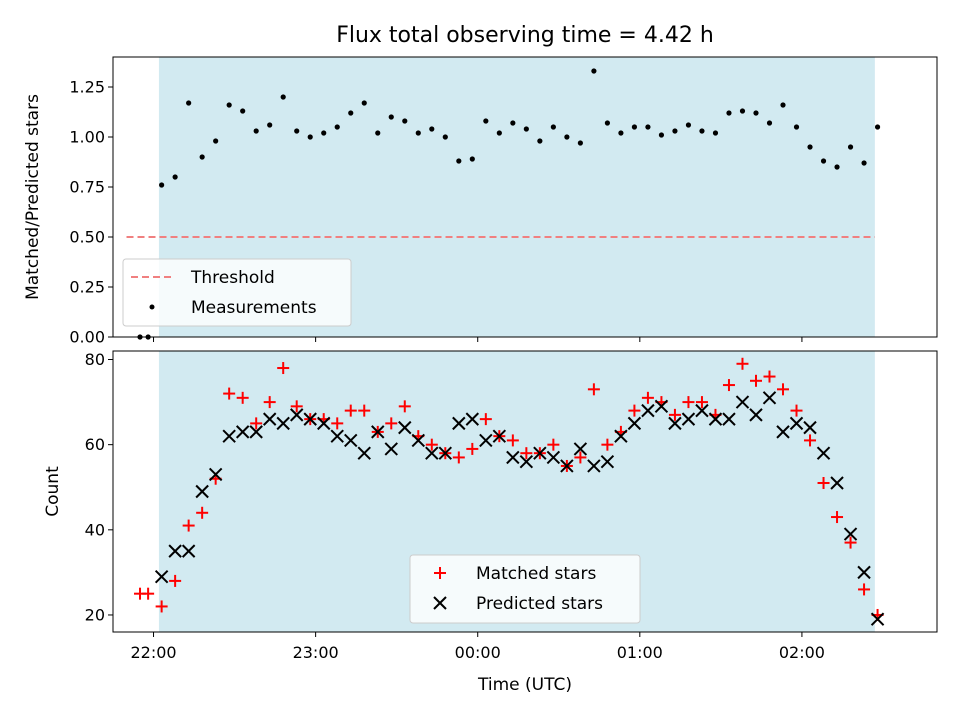  I want to click on chart-title: Flux total observing time = 4.42 h, so click(525, 35).